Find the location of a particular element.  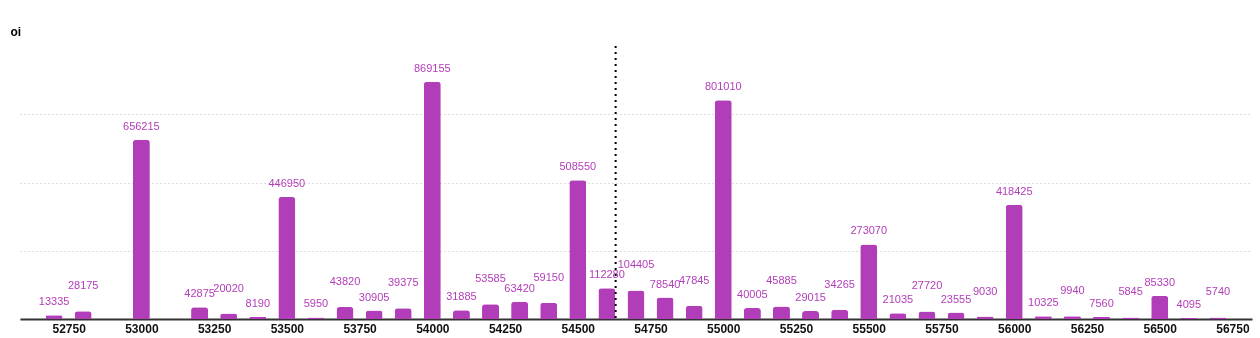

data-label: 9940 is located at coordinates (1072, 290).